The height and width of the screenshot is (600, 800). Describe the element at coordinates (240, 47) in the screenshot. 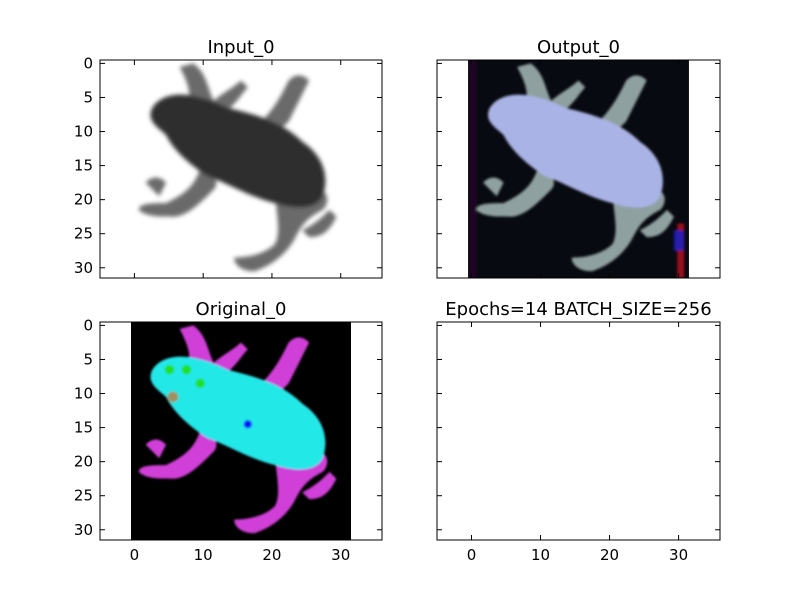

I see `panel-title: Input_0` at that location.